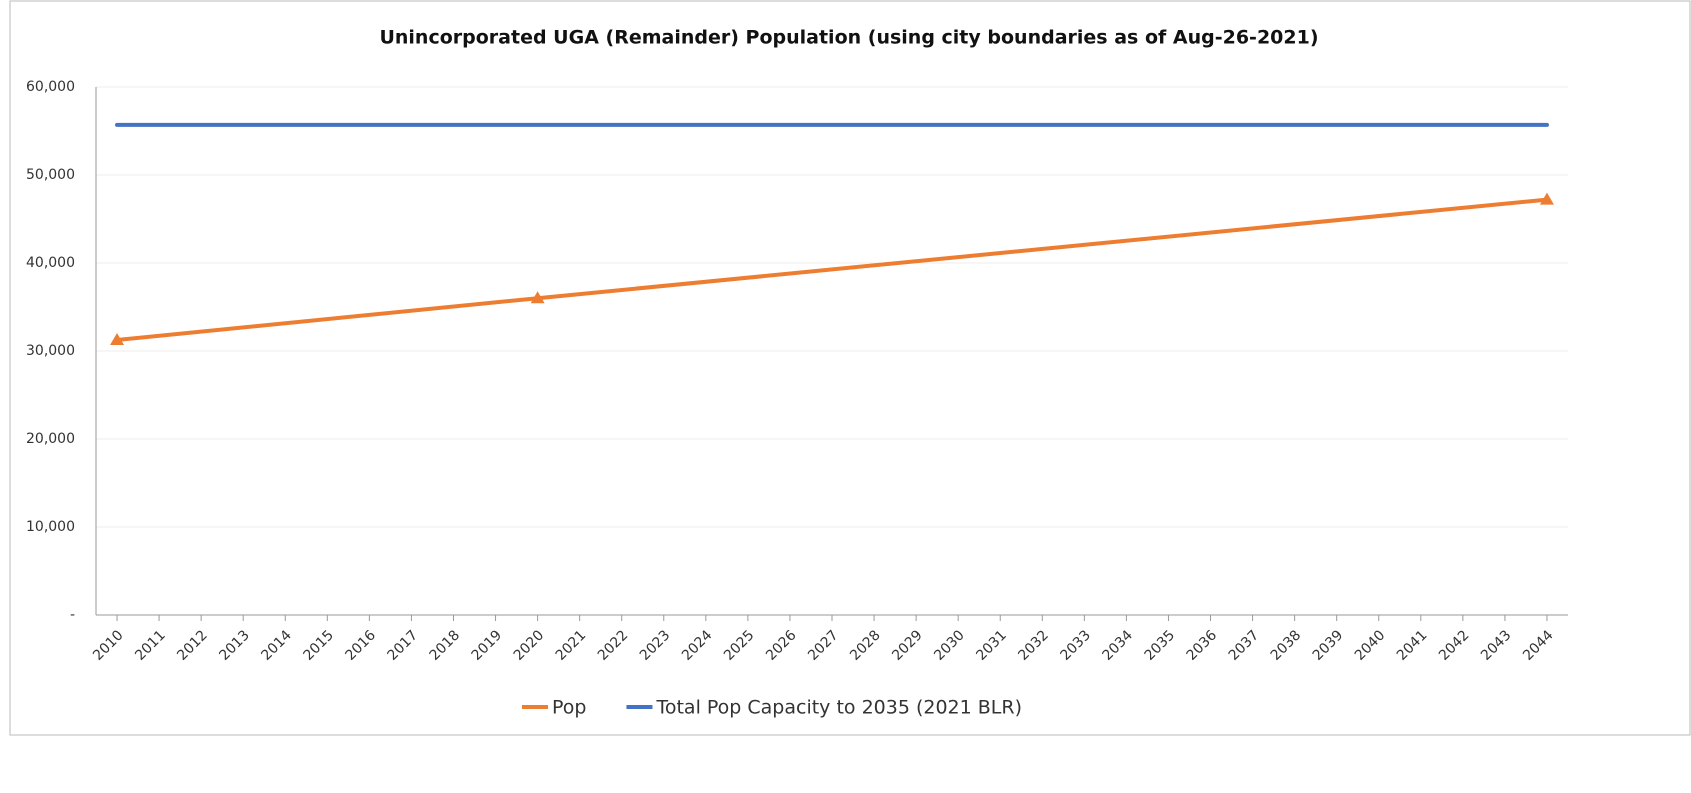  Describe the element at coordinates (50, 263) in the screenshot. I see `y-tick-label: 40,000` at that location.